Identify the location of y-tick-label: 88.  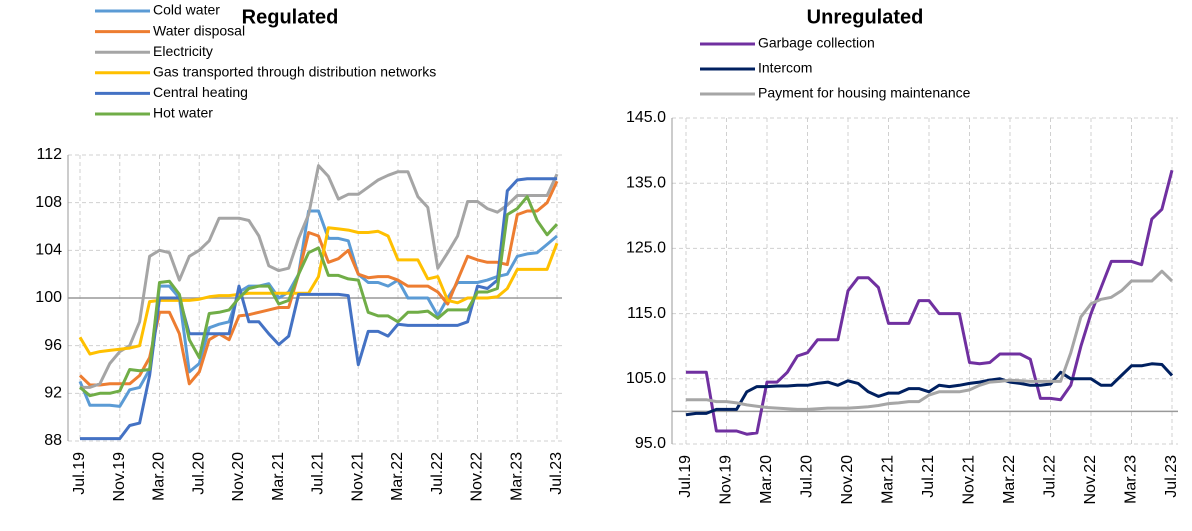
(53, 440).